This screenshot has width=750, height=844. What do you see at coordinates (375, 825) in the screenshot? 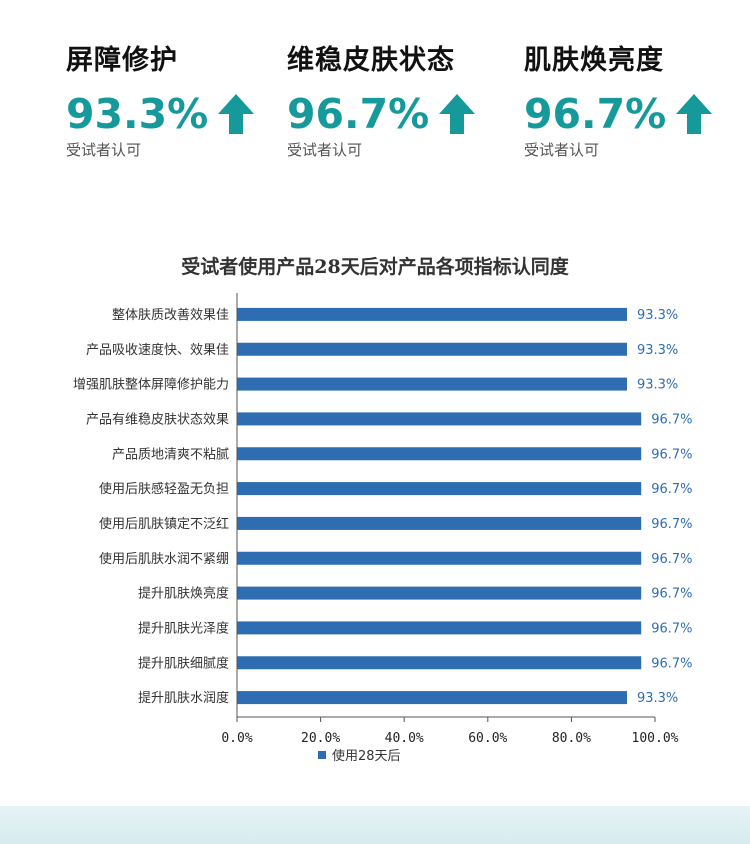
I see `bottom-band` at bounding box center [375, 825].